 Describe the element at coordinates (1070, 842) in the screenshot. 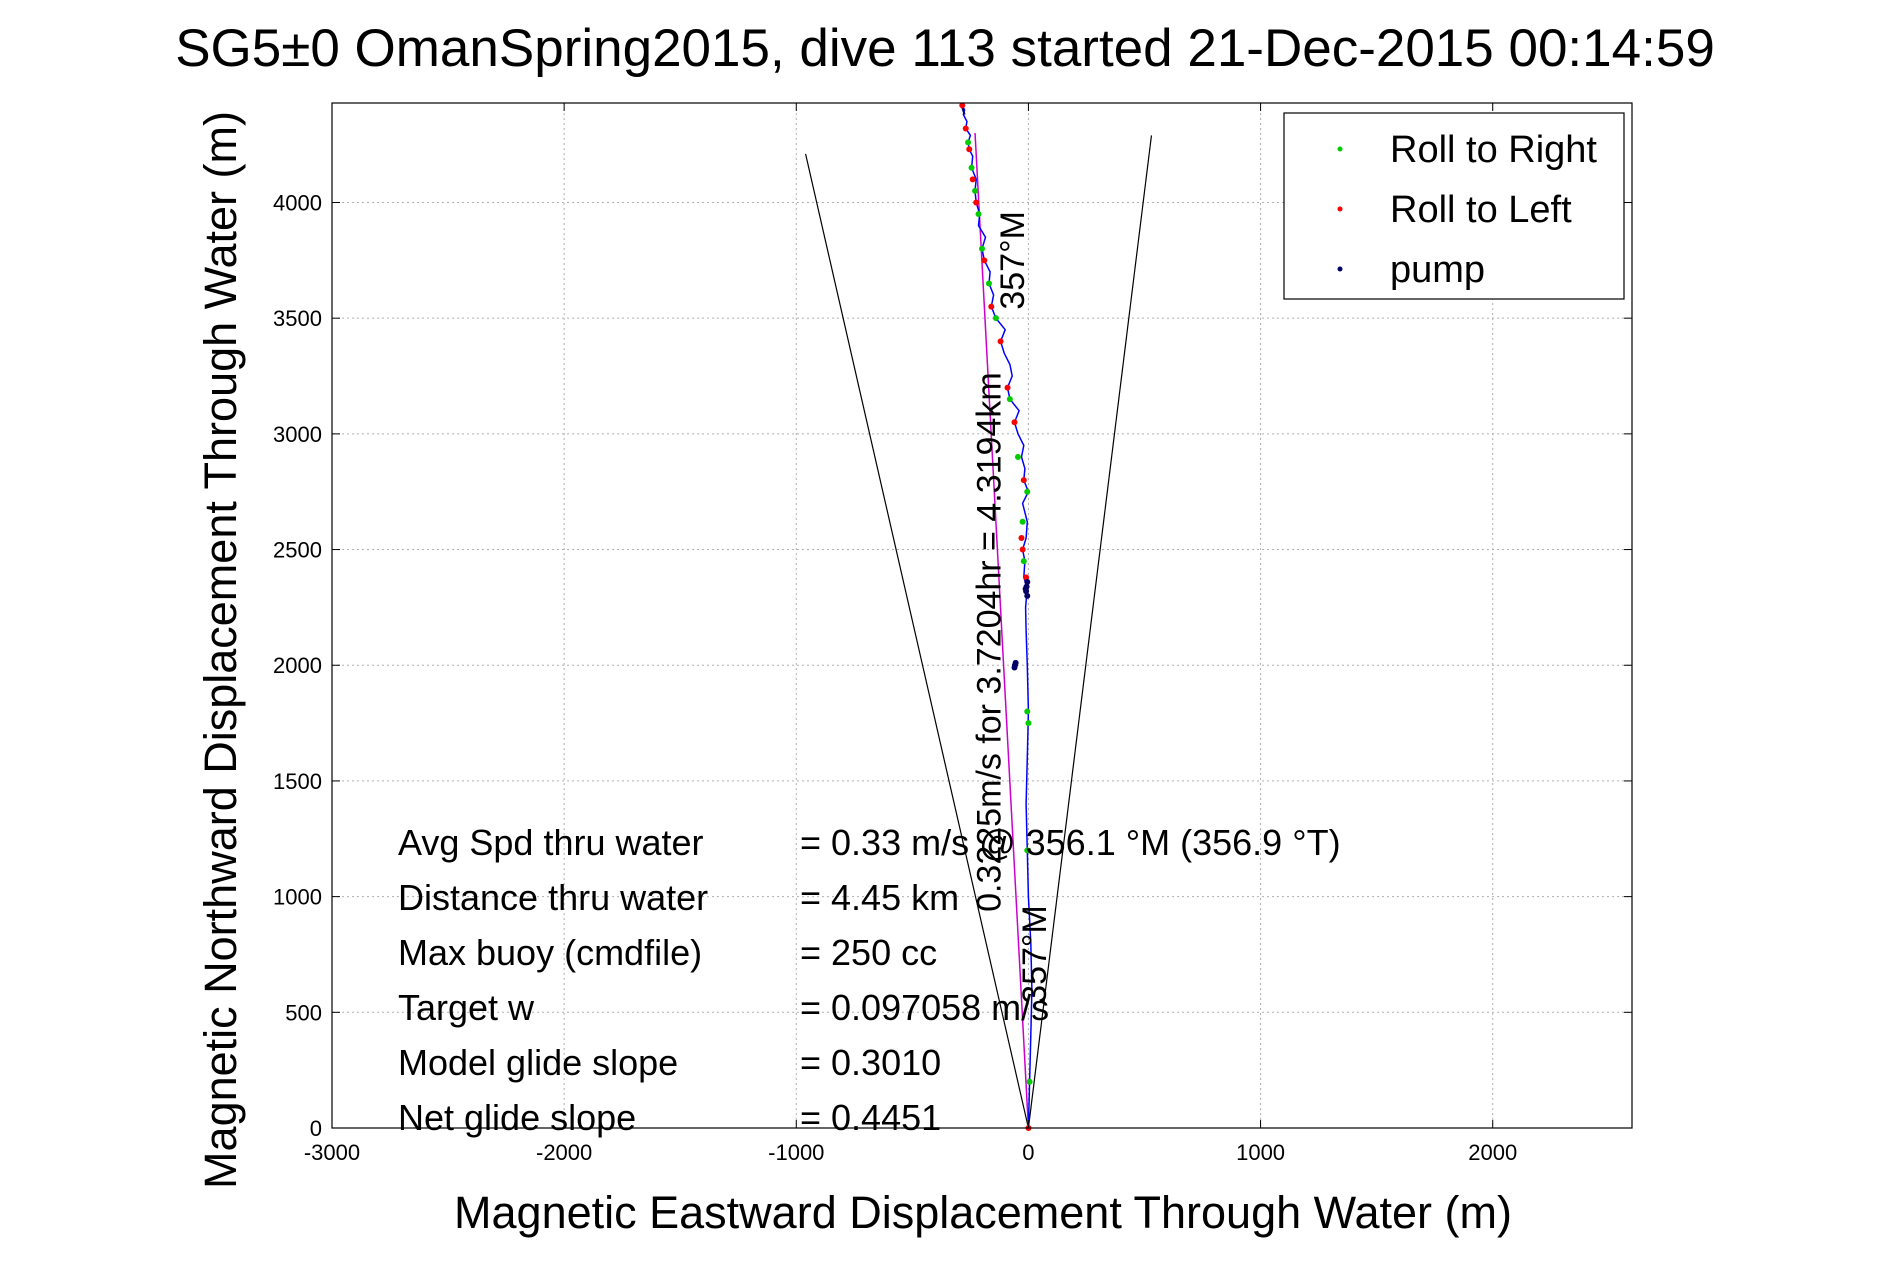

I see `stat-value: = 0.33 m/s @ 356.1 °M (356.9 °T)` at that location.